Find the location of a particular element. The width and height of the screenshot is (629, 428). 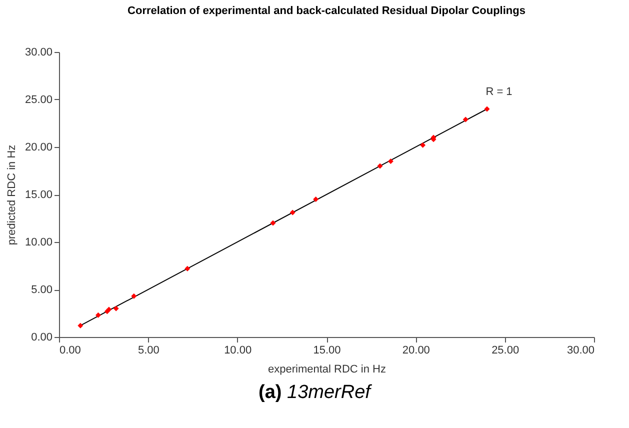

x-tick-label: 5.00 is located at coordinates (149, 350).